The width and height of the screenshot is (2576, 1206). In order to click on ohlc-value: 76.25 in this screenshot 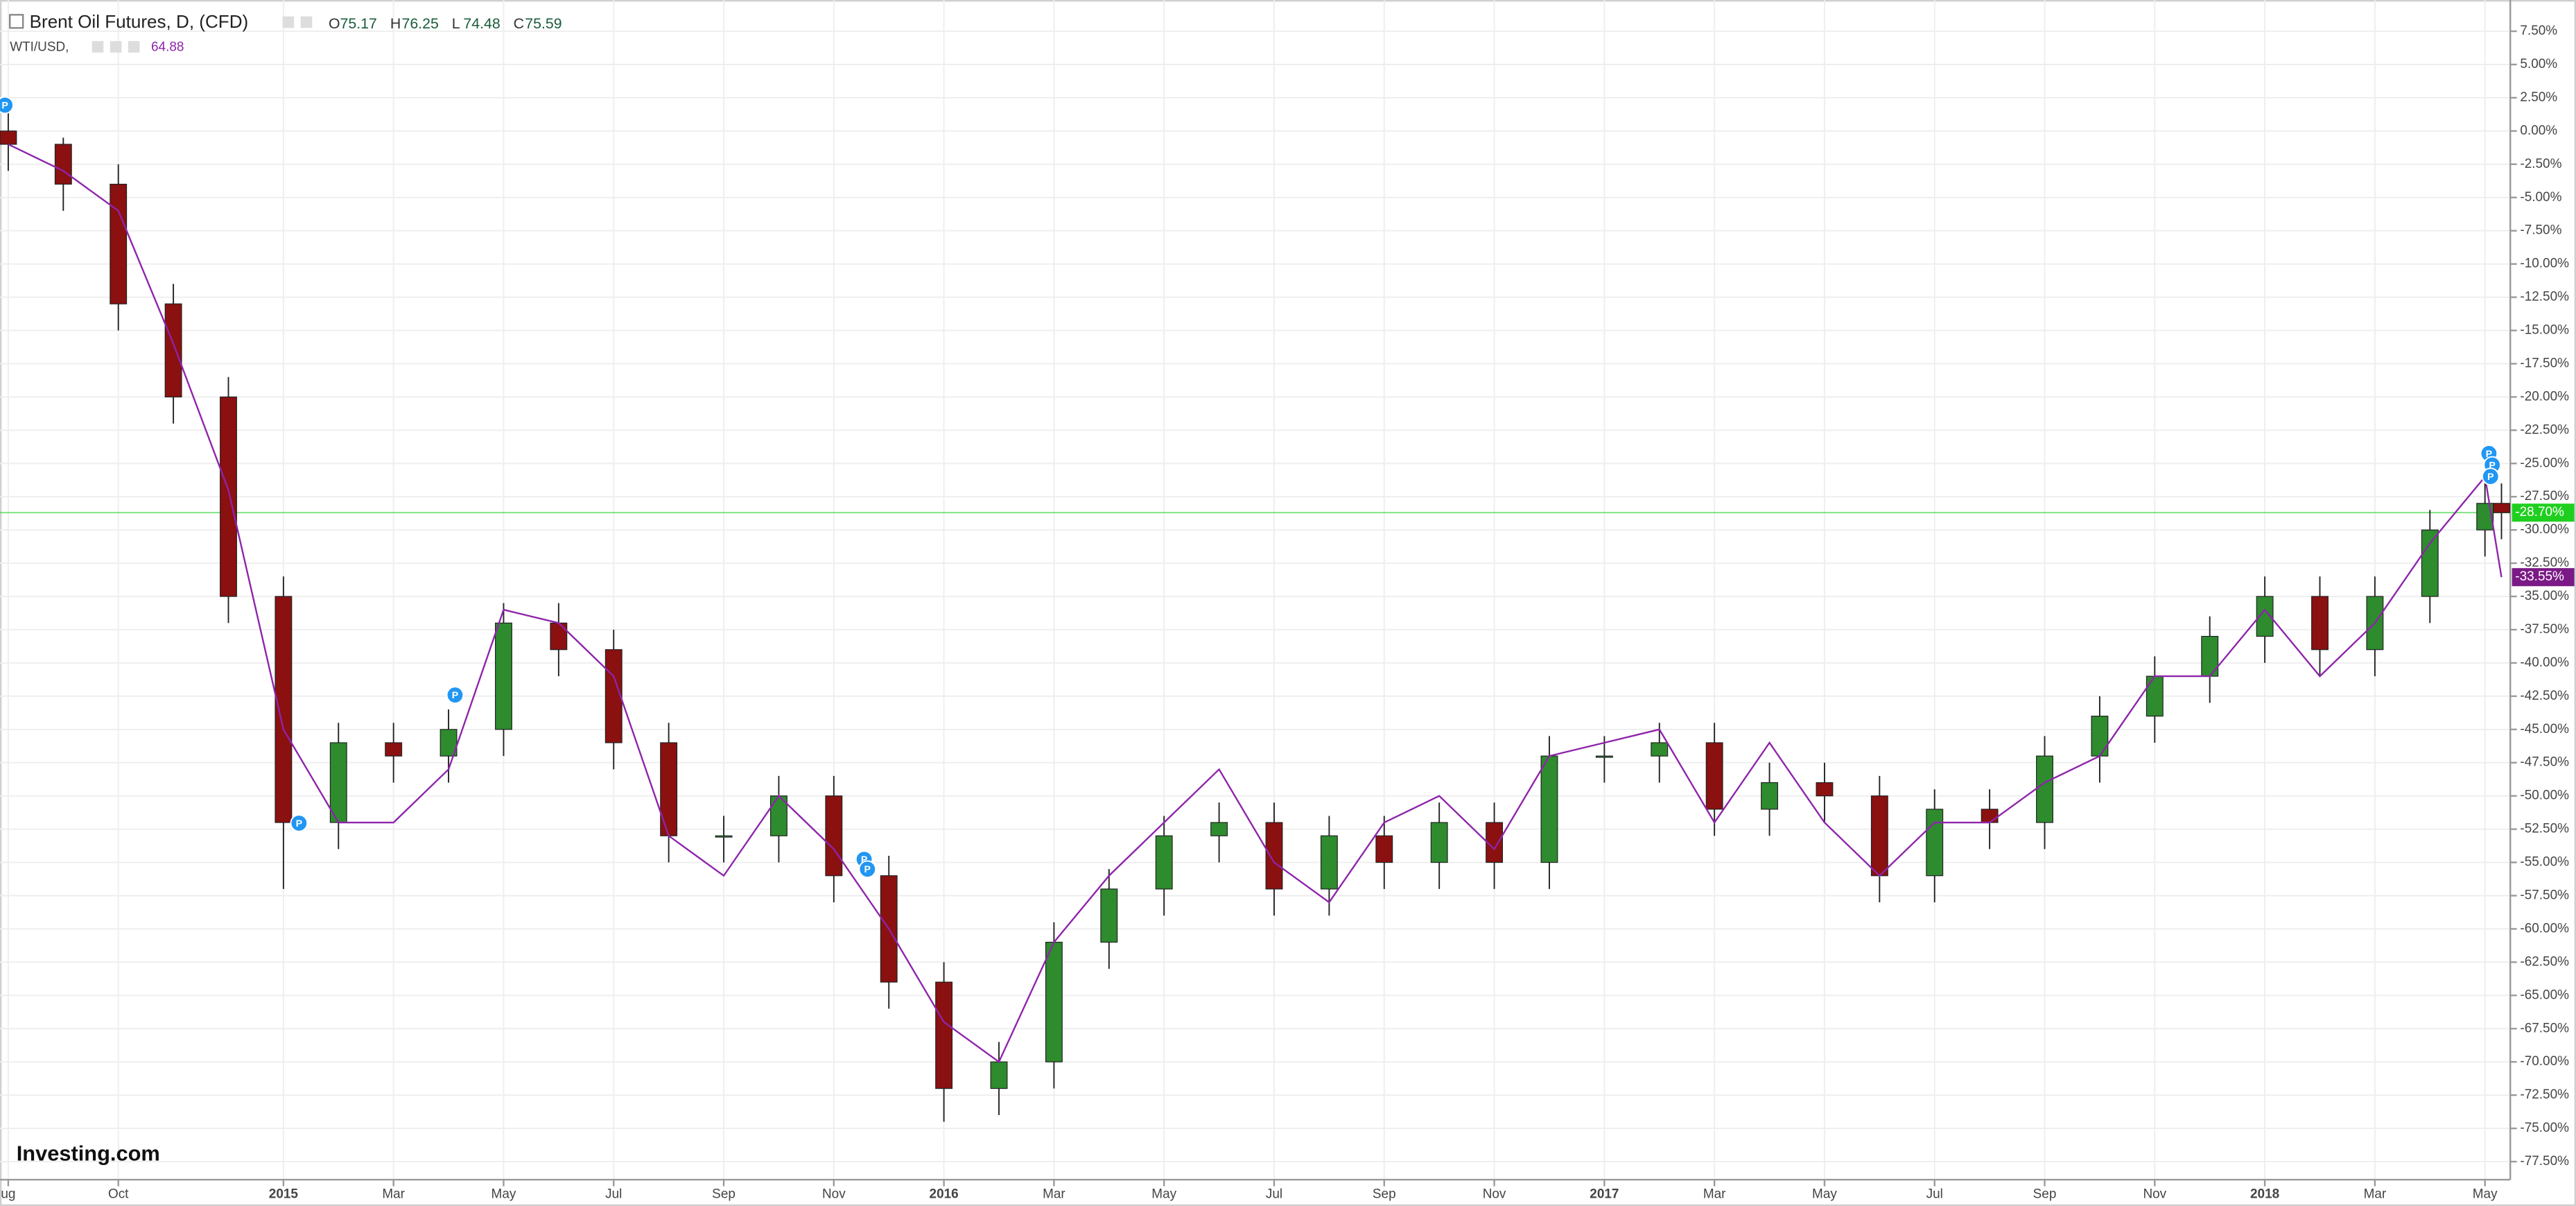, I will do `click(419, 23)`.